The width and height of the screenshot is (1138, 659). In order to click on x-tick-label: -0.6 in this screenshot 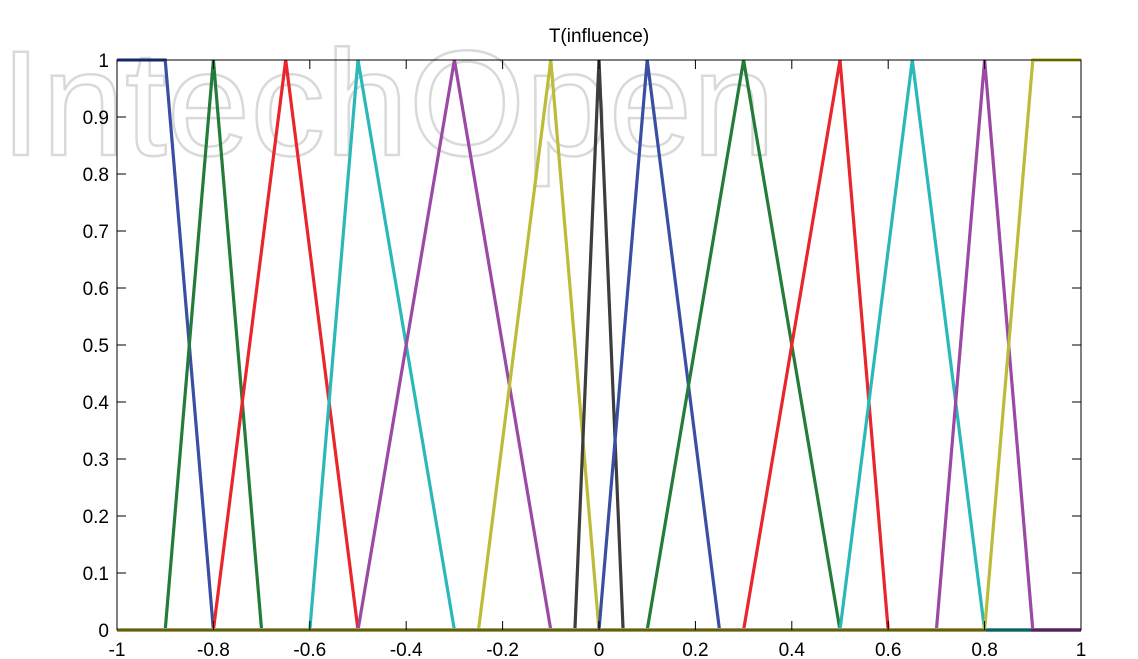, I will do `click(309, 649)`.